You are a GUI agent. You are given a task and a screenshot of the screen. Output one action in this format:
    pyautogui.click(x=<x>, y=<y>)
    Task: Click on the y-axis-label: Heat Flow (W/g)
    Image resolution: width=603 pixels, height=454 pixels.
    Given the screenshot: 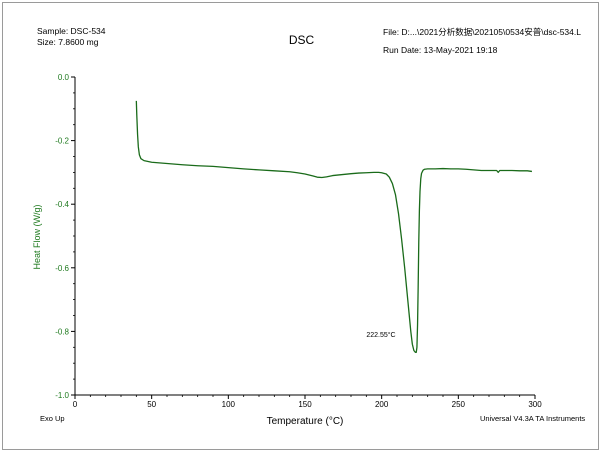 What is the action you would take?
    pyautogui.click(x=37, y=236)
    